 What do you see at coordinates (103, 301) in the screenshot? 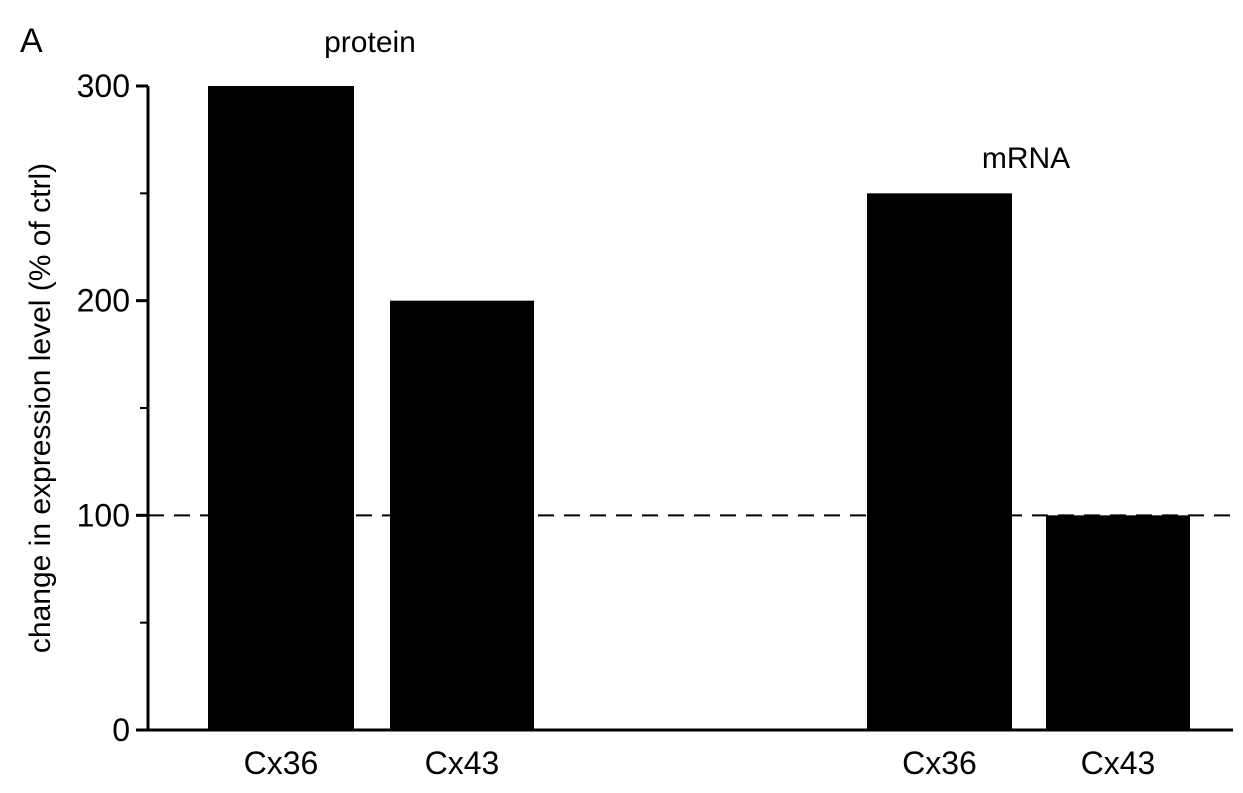
I see `y-tick-label: 200` at bounding box center [103, 301].